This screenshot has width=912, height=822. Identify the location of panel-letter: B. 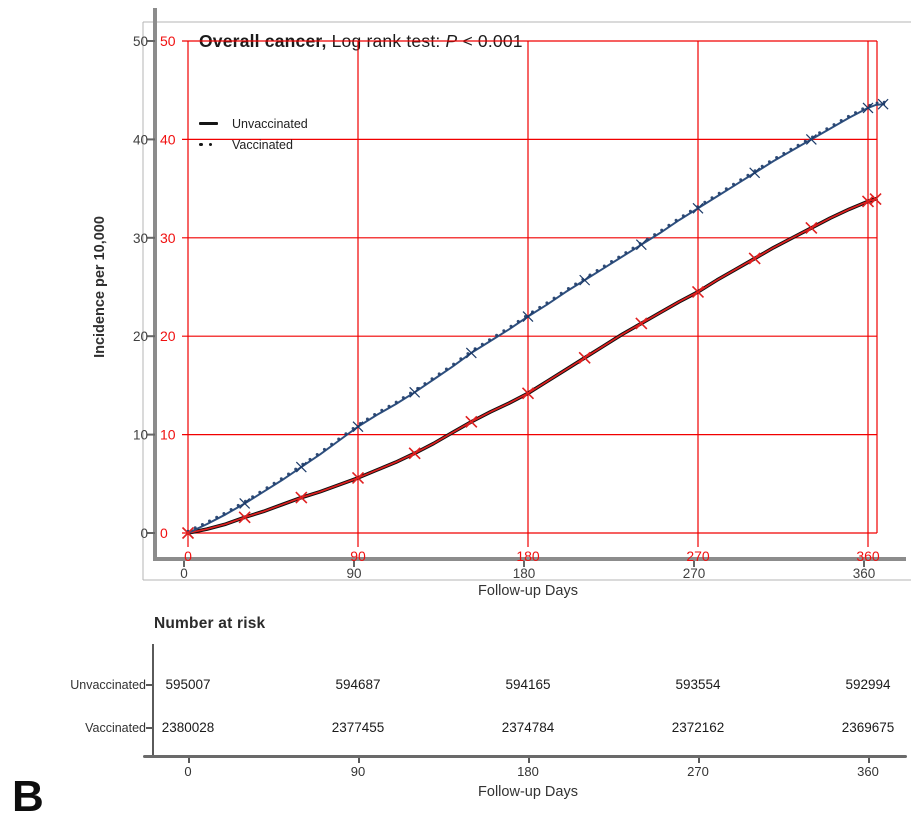
(28, 796).